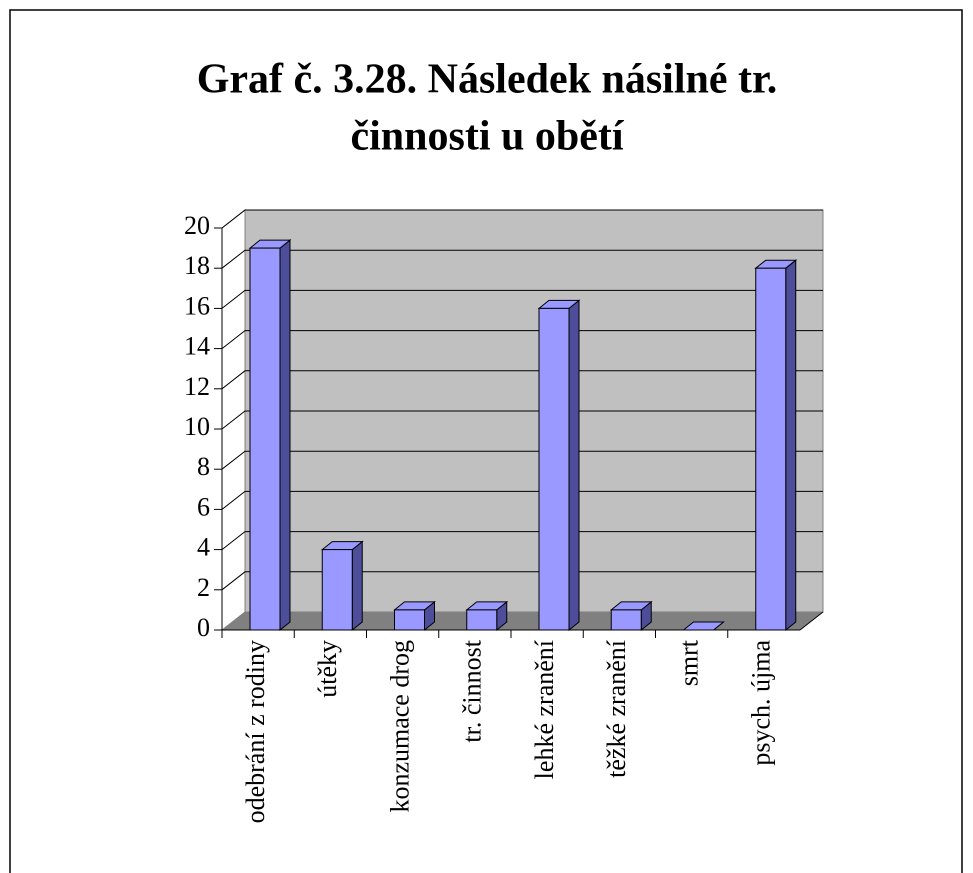 This screenshot has height=873, width=973. Describe the element at coordinates (522, 621) in the screenshot. I see `floor` at that location.